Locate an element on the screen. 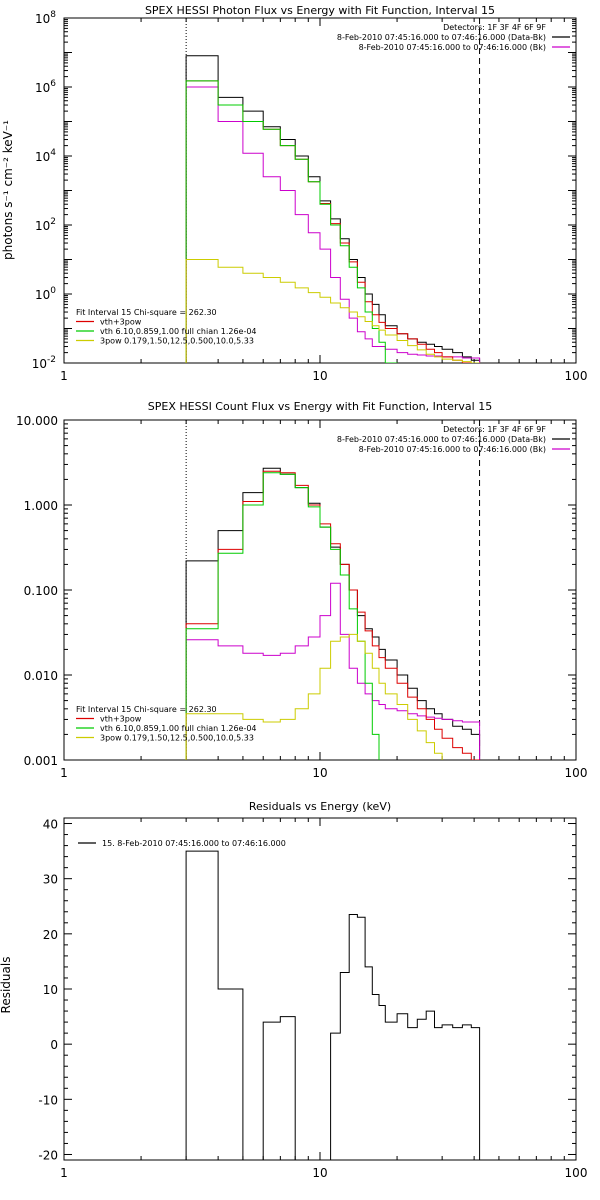  y-tick-label: 0.100 is located at coordinates (41, 591).